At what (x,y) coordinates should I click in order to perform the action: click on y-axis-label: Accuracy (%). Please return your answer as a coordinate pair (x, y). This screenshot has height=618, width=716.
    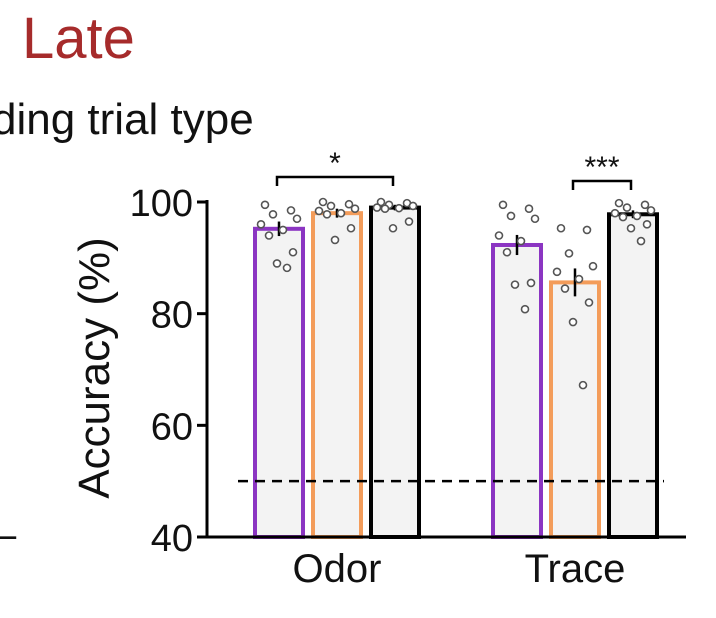
    Looking at the image, I should click on (94, 368).